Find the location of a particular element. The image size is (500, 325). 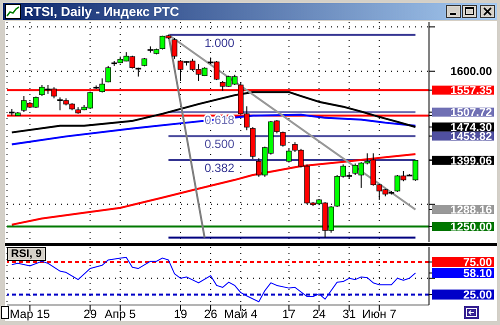

y-tick-label: 25.00 is located at coordinates (477, 296).